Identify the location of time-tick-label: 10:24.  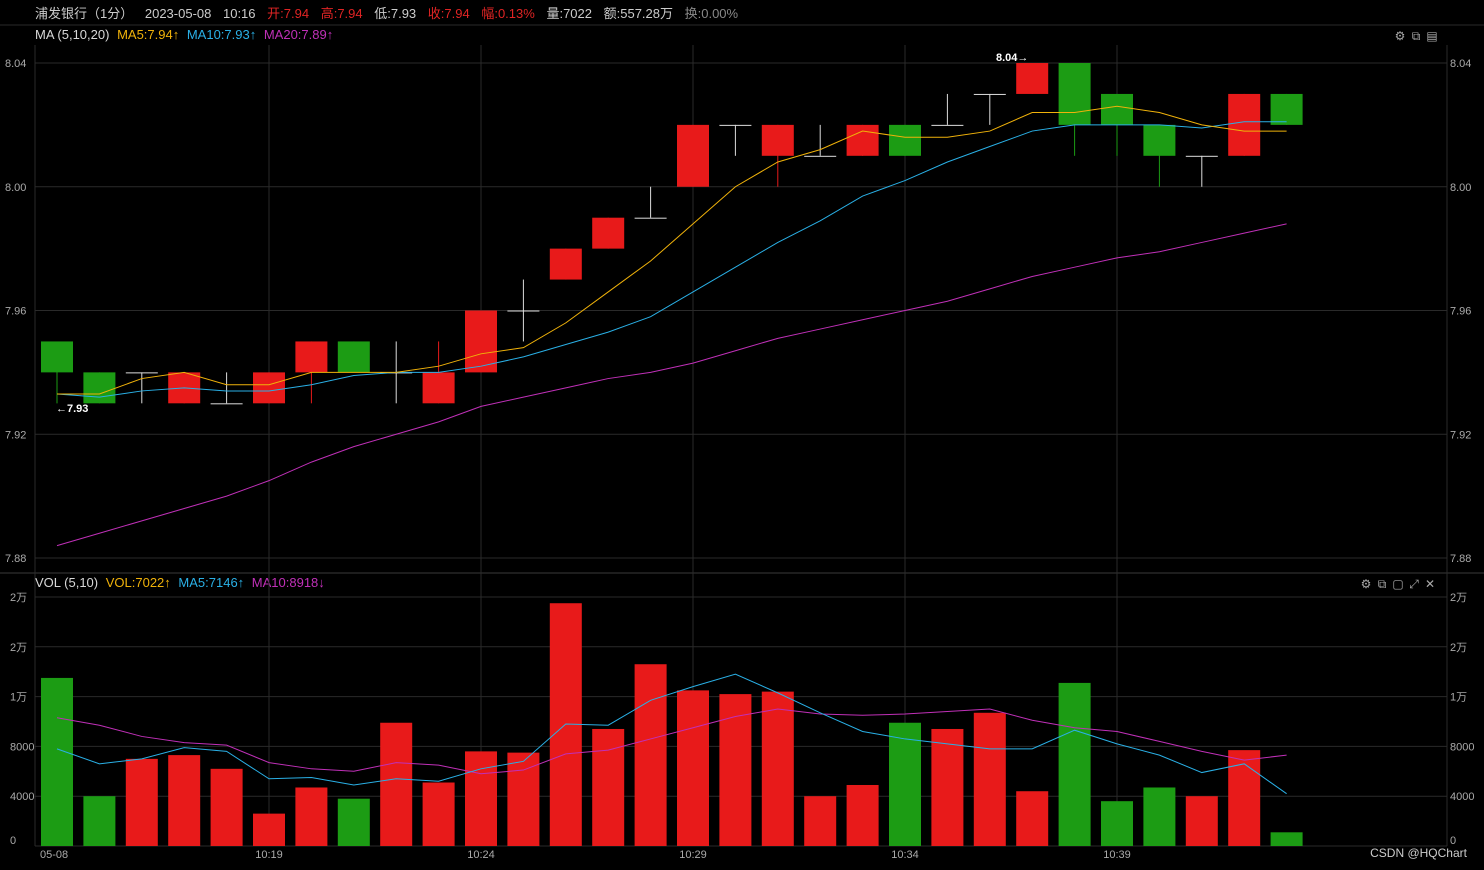
(481, 855).